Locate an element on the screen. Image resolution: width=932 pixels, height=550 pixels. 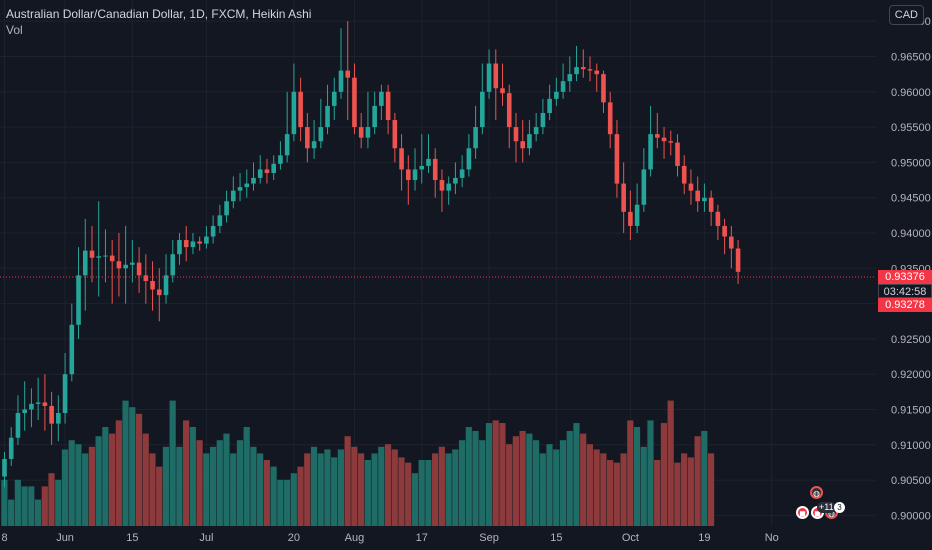
price-tick-label: 0.90000 is located at coordinates (911, 516).